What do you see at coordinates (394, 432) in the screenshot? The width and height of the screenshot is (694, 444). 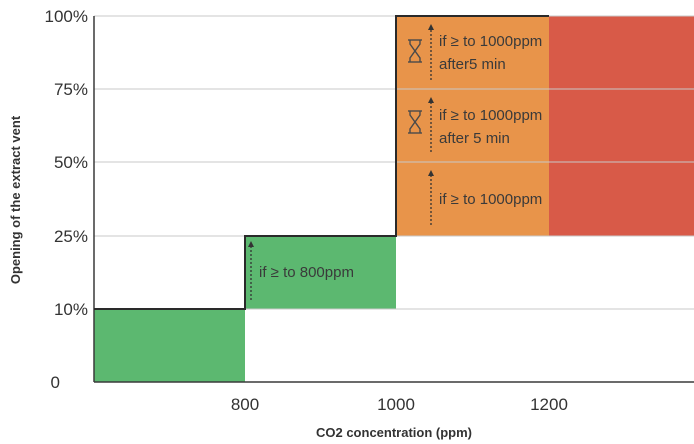 I see `x-axis-title: CO2 concentration (ppm)` at bounding box center [394, 432].